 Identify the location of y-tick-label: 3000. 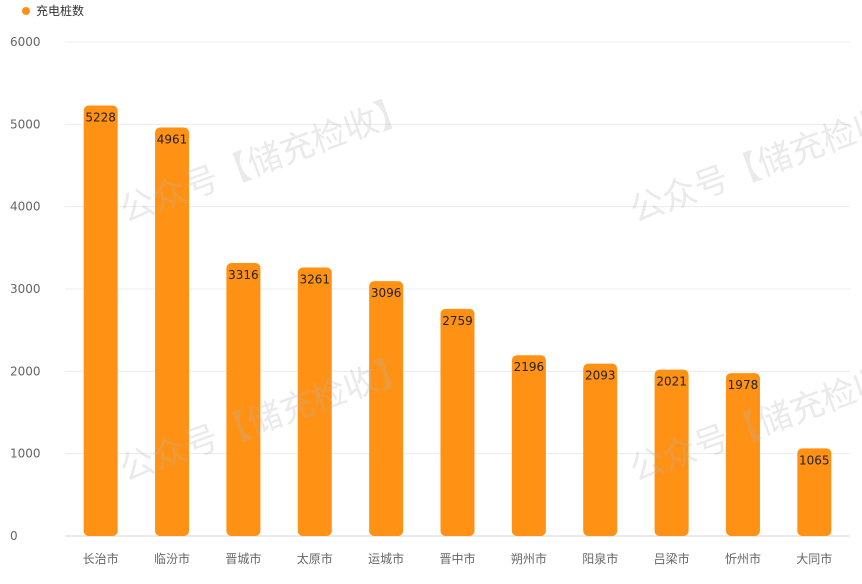
(25, 289).